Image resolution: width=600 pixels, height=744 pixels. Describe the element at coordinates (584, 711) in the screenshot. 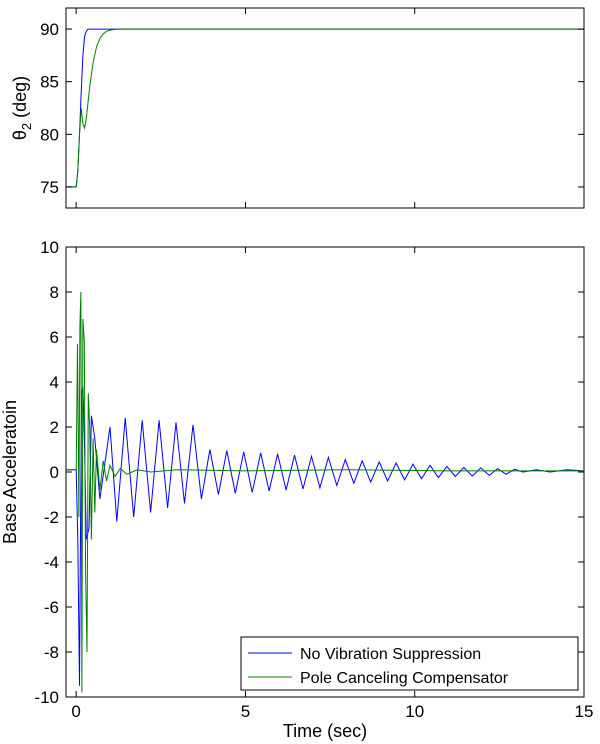

I see `bottom-x-tick-label: 15` at that location.